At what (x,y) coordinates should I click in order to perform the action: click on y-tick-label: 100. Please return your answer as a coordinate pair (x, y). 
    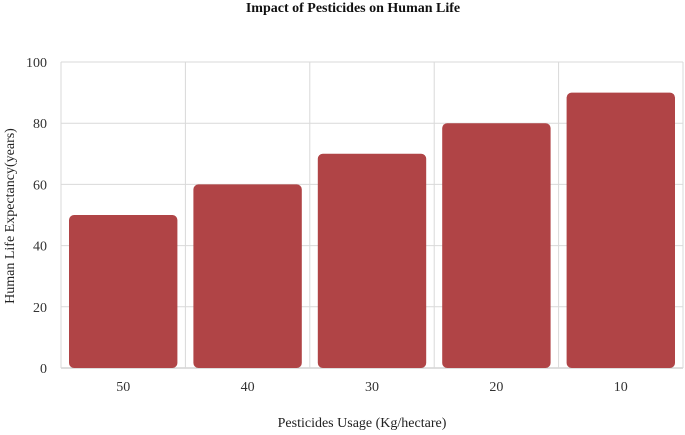
    Looking at the image, I should click on (36, 63).